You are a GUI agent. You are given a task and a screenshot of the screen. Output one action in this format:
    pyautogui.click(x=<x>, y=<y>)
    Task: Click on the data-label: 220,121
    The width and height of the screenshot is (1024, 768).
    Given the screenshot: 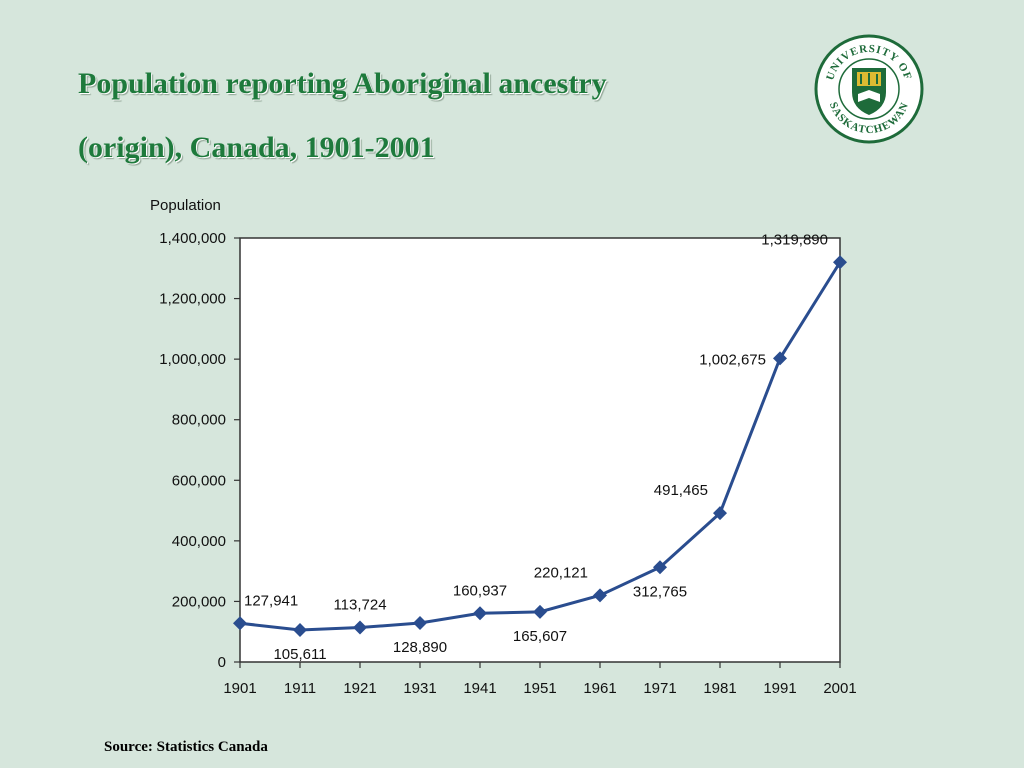 What is the action you would take?
    pyautogui.click(x=561, y=572)
    